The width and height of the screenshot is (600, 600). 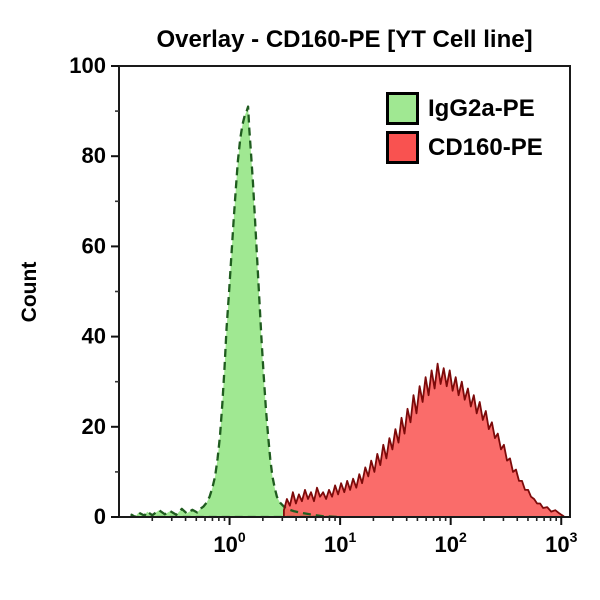 I want to click on legend-label-cd160: CD160-PE, so click(x=485, y=147).